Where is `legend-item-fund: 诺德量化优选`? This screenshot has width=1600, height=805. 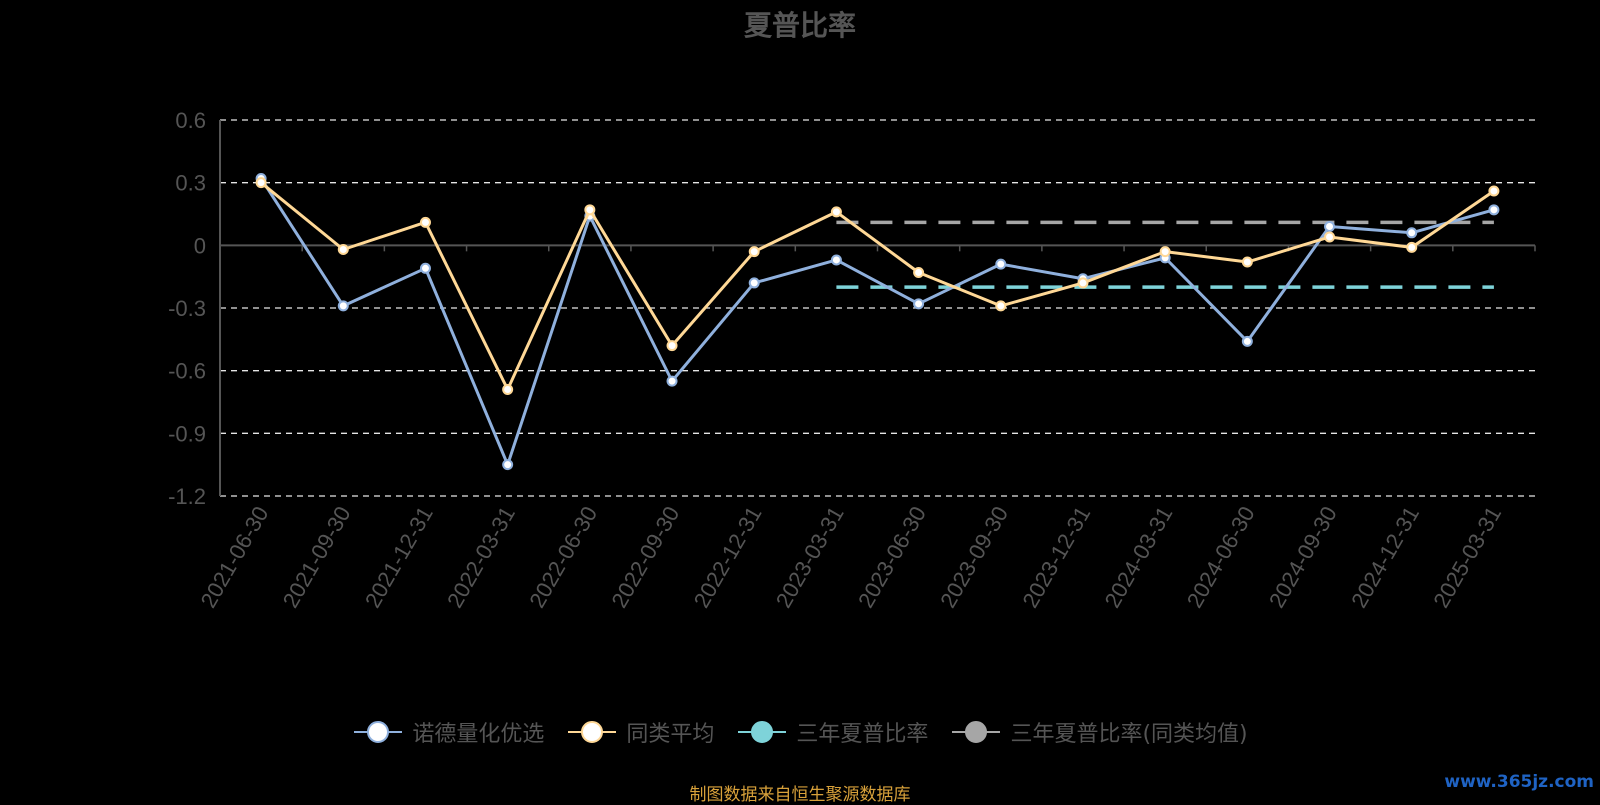 legend-item-fund: 诺德量化优选 is located at coordinates (448, 732).